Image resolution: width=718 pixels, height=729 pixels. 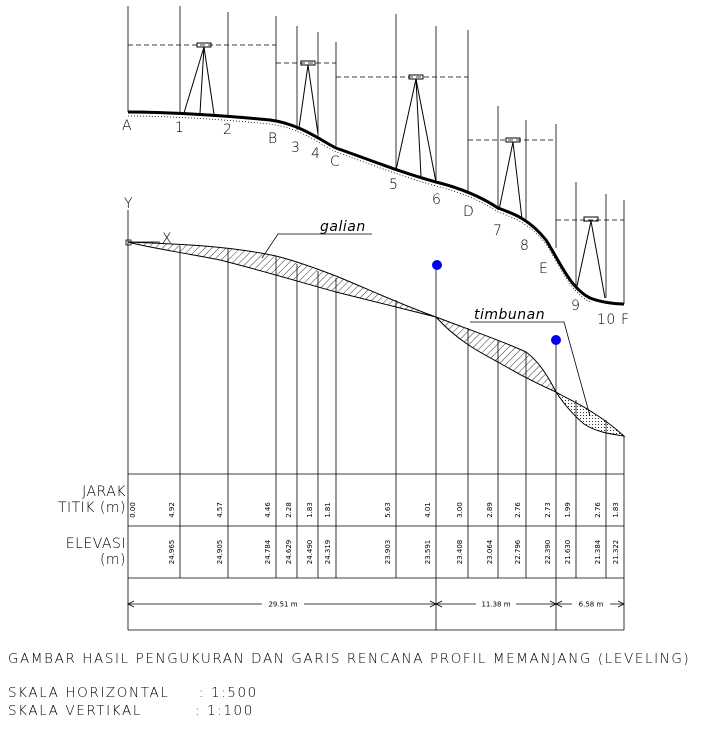 I want to click on scale-vertical: SKALA VERTIKAL : 1:100, so click(x=131, y=711).